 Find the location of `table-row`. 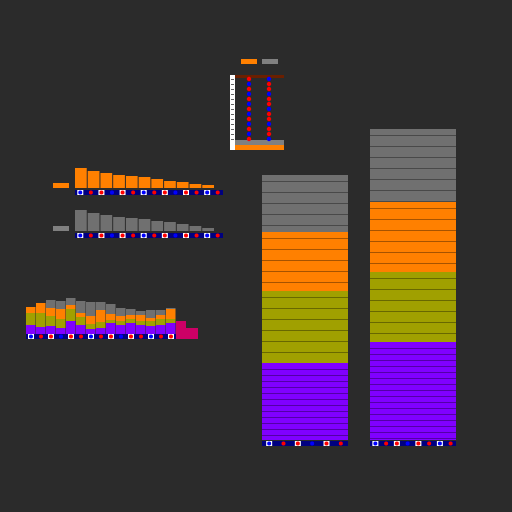

table-row is located at coordinates (259, 142).